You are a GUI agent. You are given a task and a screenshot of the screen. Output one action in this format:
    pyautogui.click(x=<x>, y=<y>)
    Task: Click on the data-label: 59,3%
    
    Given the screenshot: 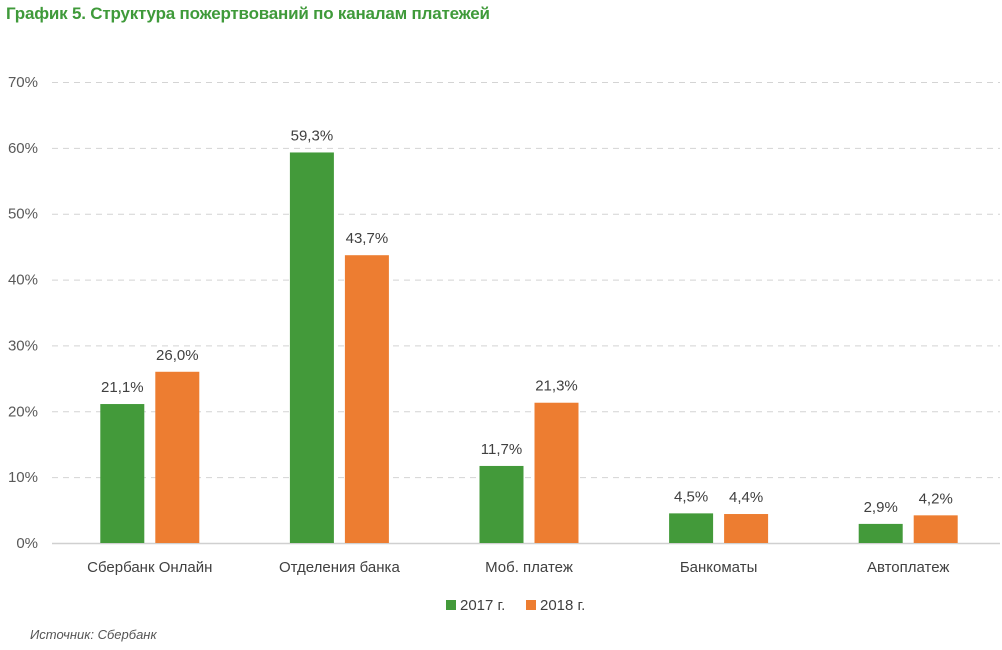 What is the action you would take?
    pyautogui.click(x=312, y=135)
    